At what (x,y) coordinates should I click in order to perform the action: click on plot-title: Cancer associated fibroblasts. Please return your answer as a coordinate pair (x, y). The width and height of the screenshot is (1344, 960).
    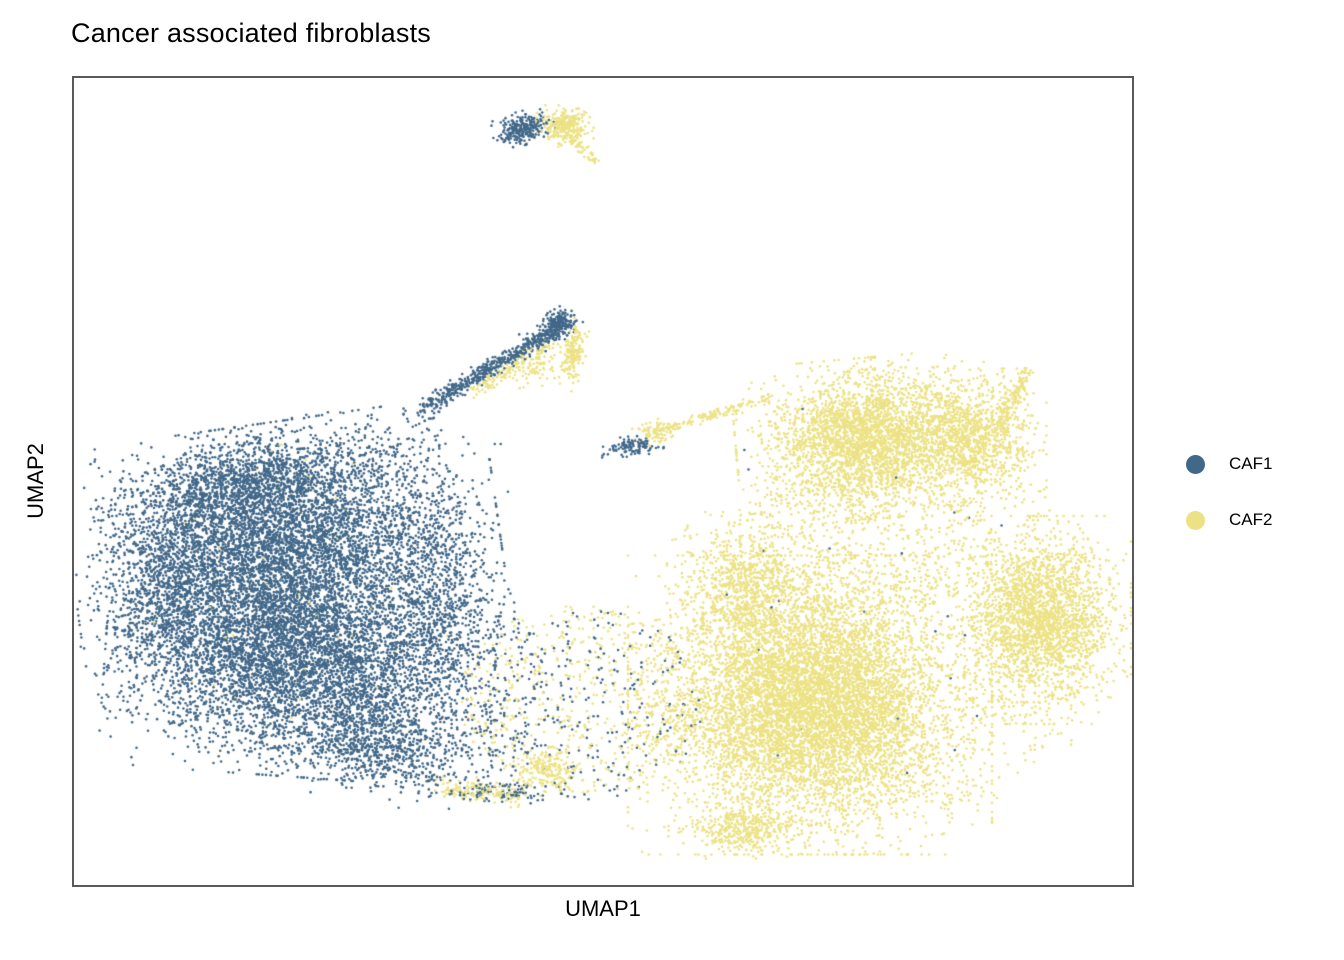
    Looking at the image, I should click on (251, 33).